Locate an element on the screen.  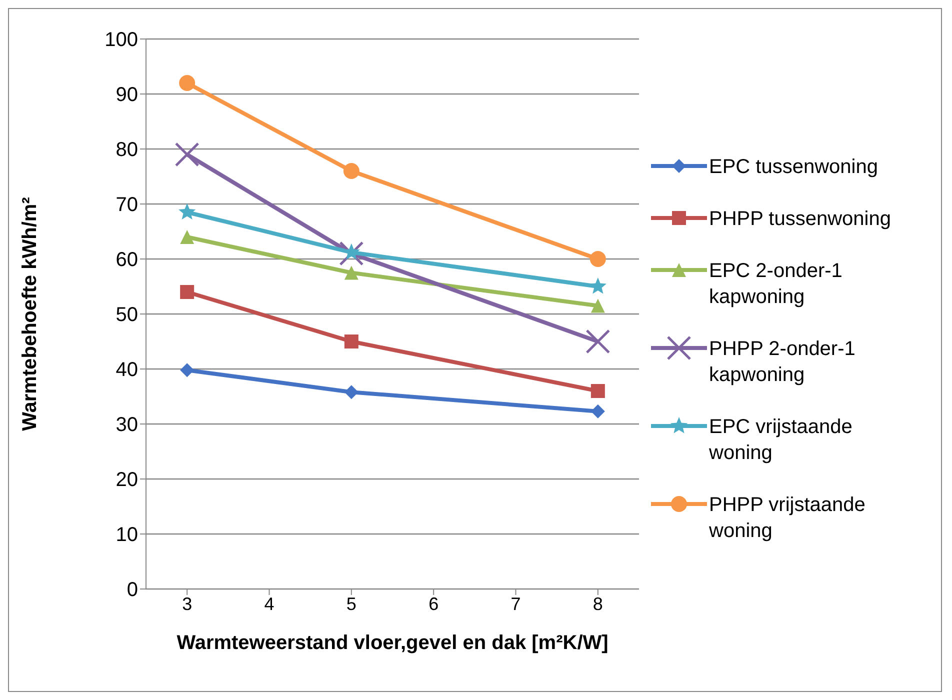
x-tick-label: 8 is located at coordinates (597, 604).